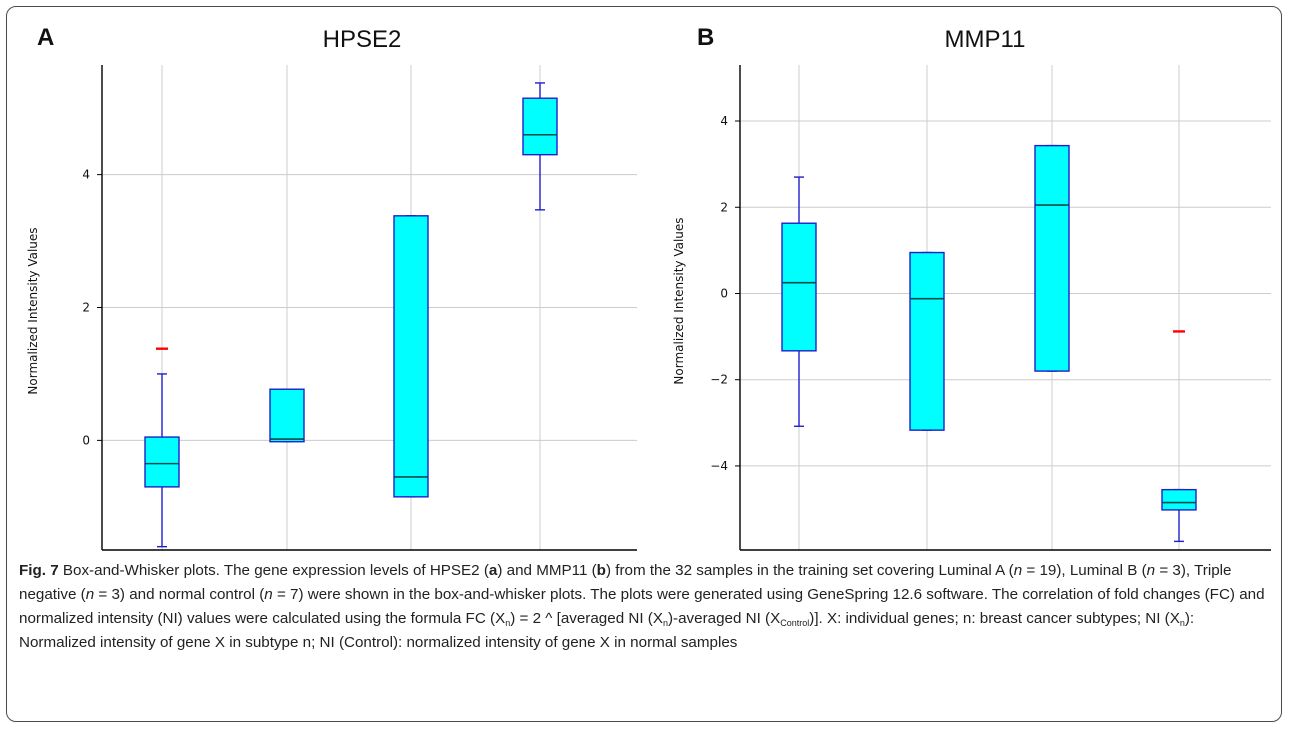 Image resolution: width=1290 pixels, height=730 pixels. Describe the element at coordinates (724, 618) in the screenshot. I see `caption-text: )-averaged NI (X` at that location.